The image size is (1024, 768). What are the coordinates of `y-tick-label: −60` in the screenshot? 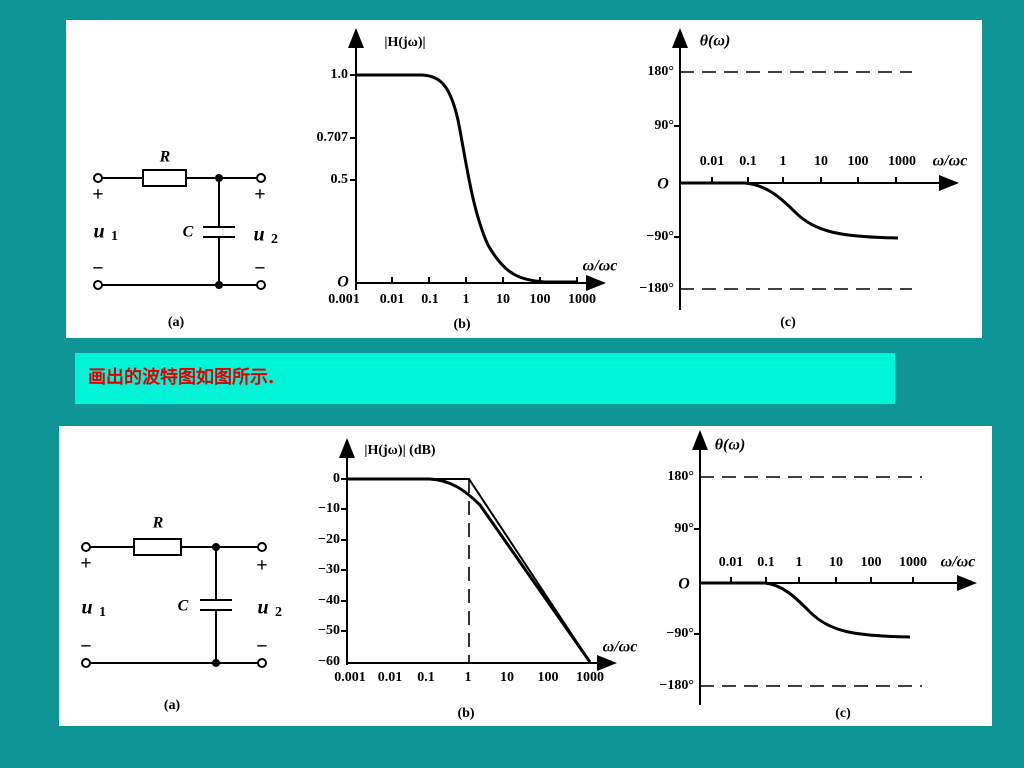 It's located at (329, 661).